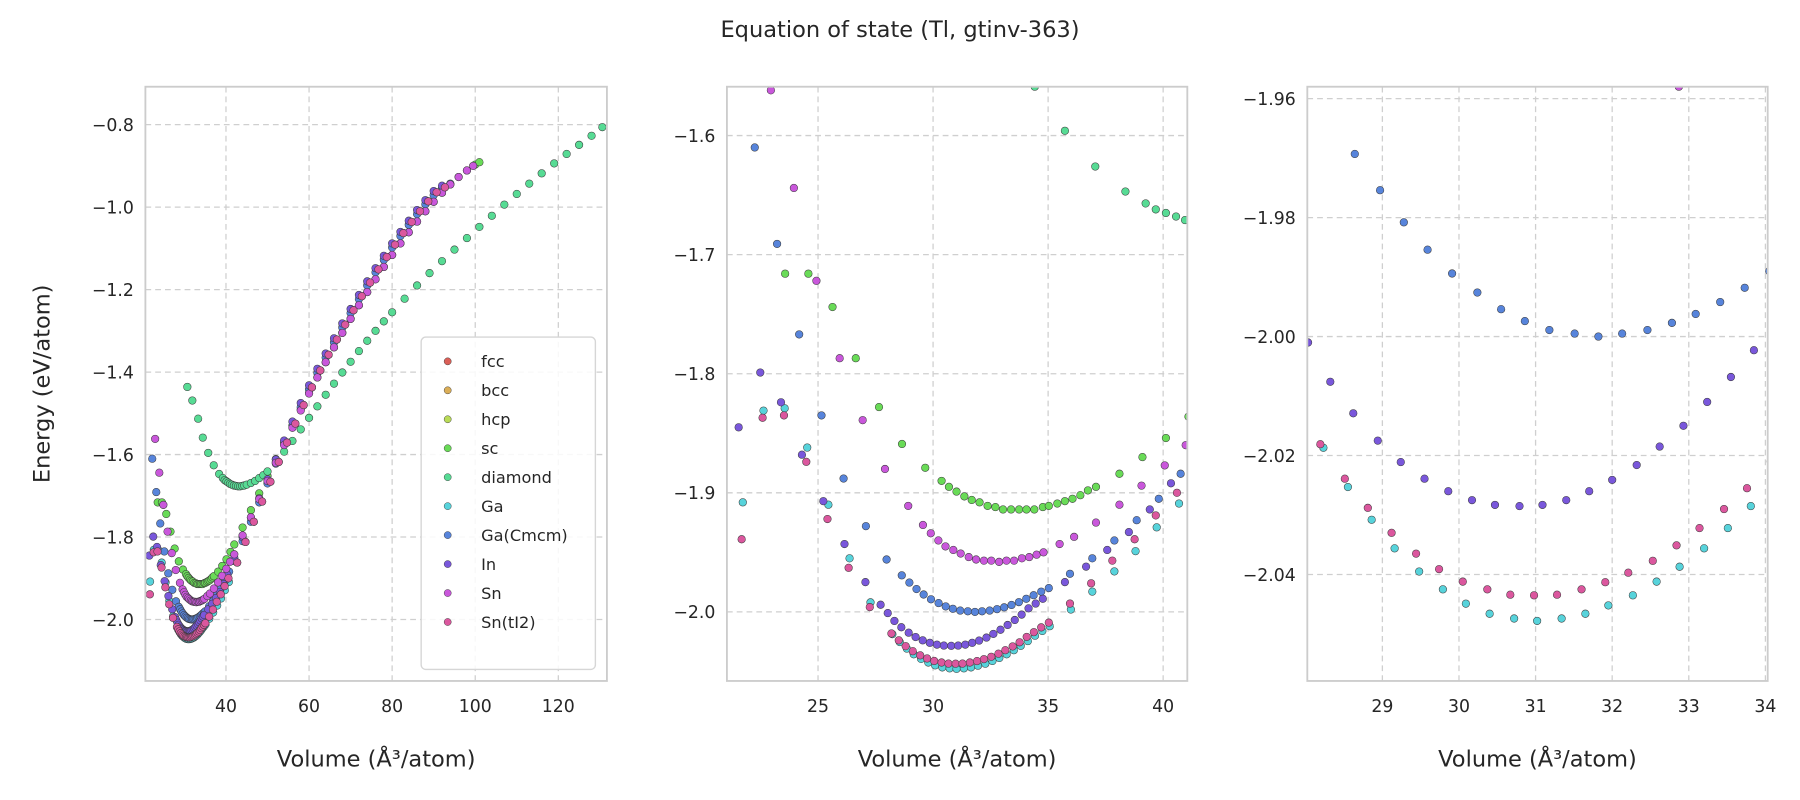 The width and height of the screenshot is (1800, 800). I want to click on legend-item: Ga, so click(473, 506).